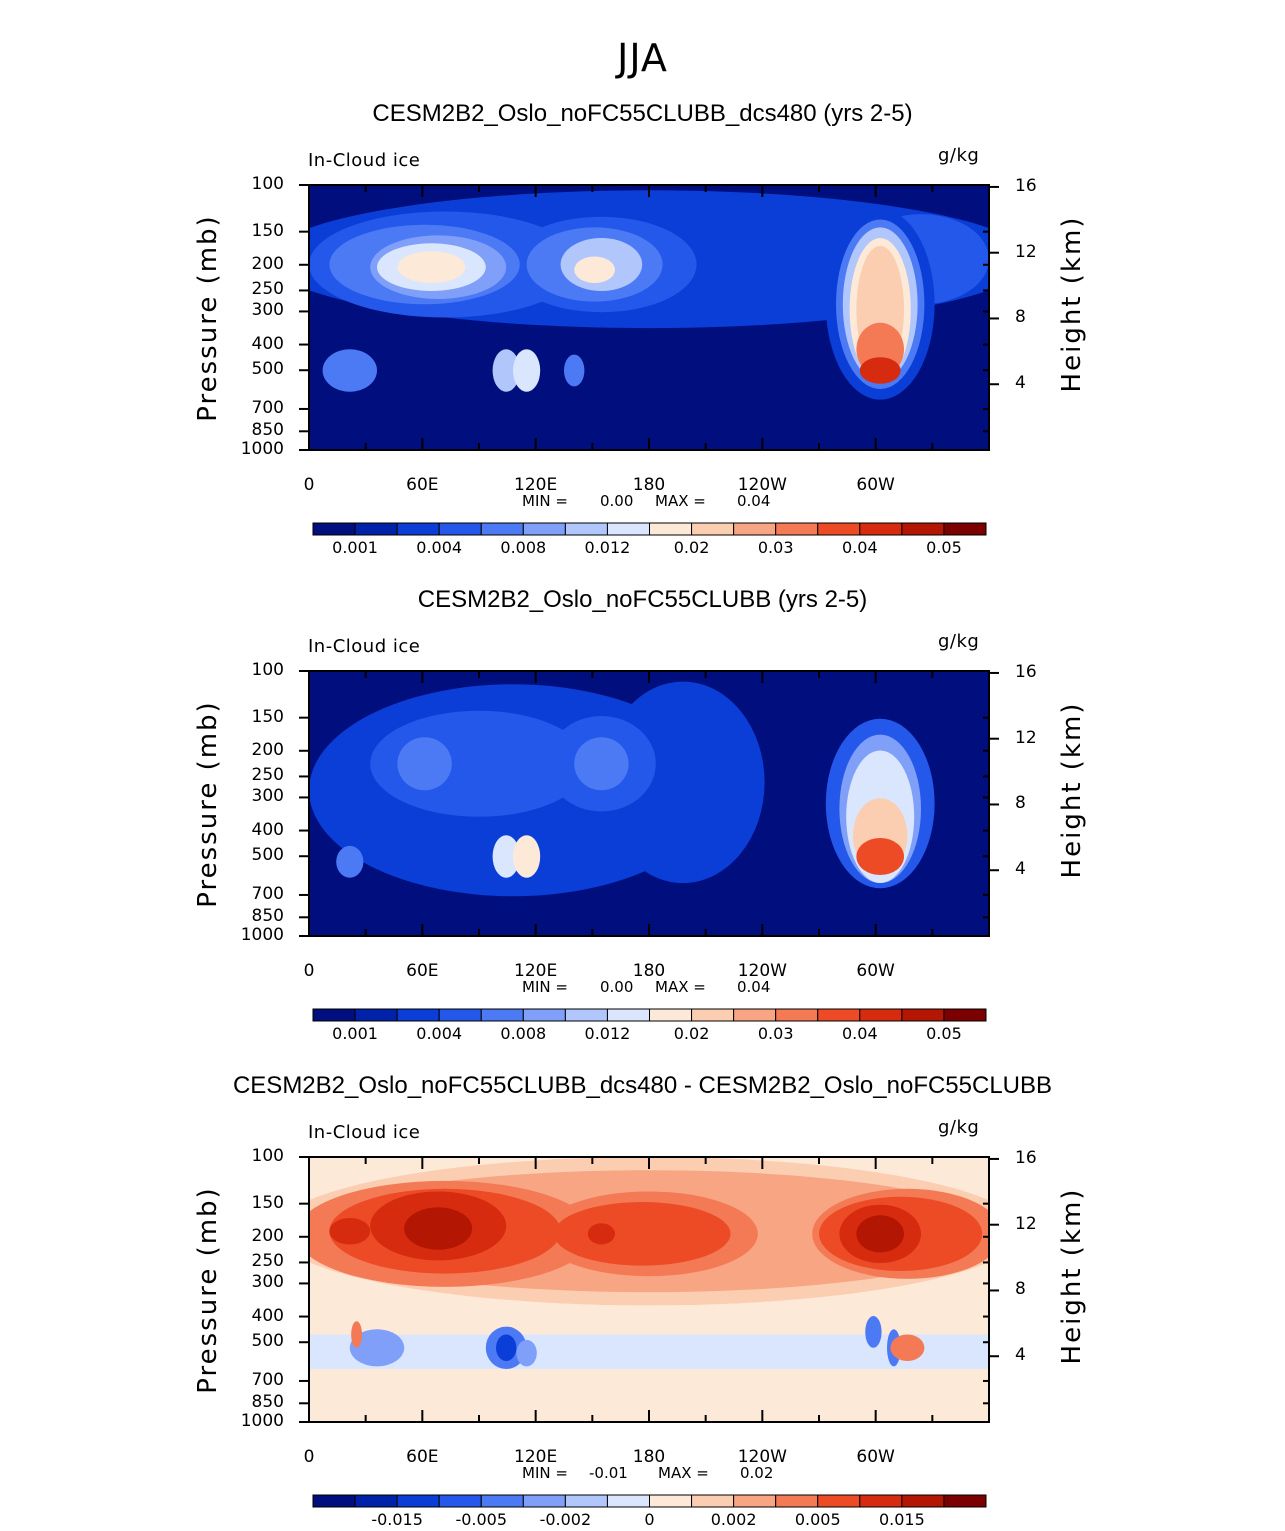  Describe the element at coordinates (536, 971) in the screenshot. I see `x-tick-label: 120E` at that location.